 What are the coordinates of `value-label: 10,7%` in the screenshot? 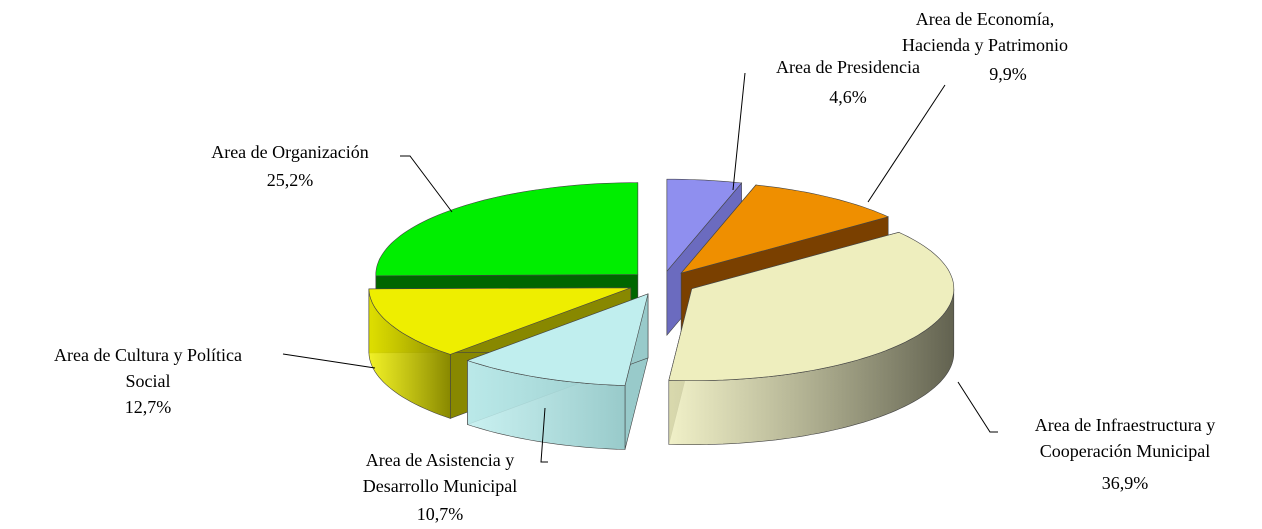 It's located at (440, 514).